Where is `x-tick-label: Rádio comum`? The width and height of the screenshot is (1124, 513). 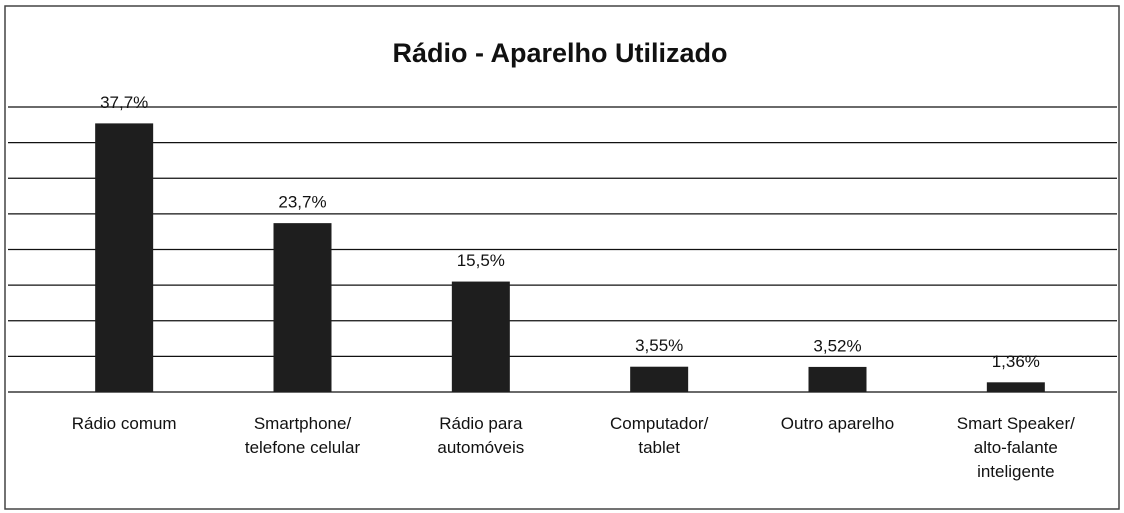
x-tick-label: Rádio comum is located at coordinates (124, 423).